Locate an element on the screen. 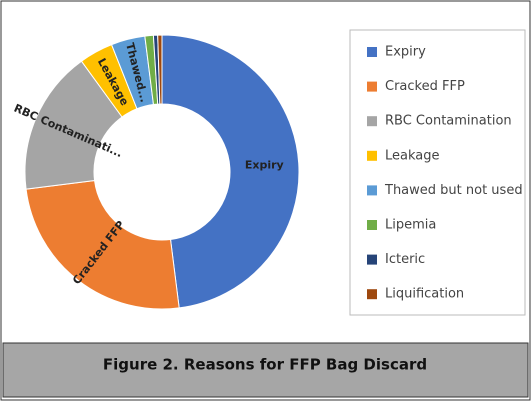 Image resolution: width=532 pixels, height=403 pixels. legend-label: Thawed but not used is located at coordinates (453, 190).